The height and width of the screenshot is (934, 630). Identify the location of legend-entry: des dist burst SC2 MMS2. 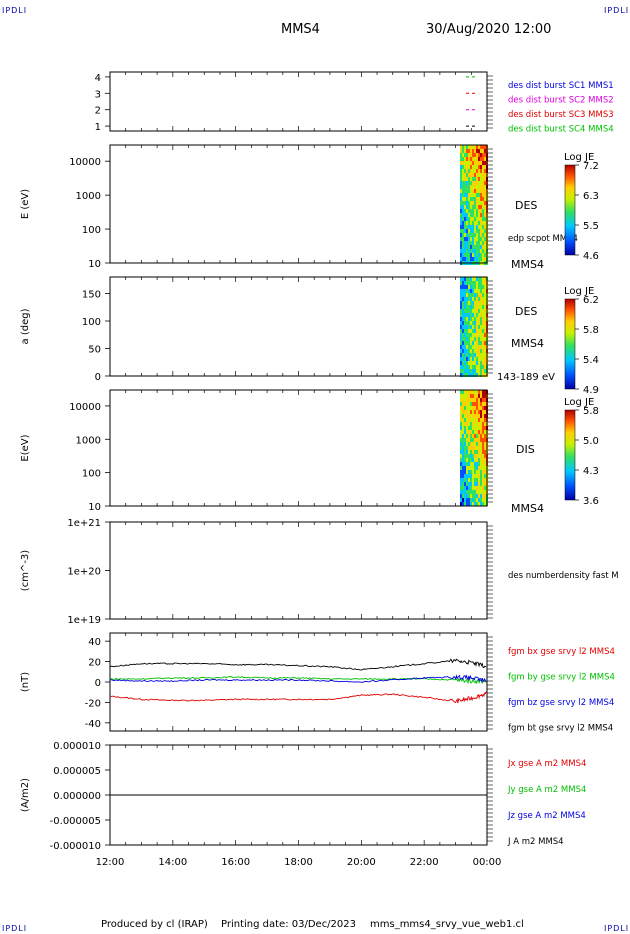
(561, 101).